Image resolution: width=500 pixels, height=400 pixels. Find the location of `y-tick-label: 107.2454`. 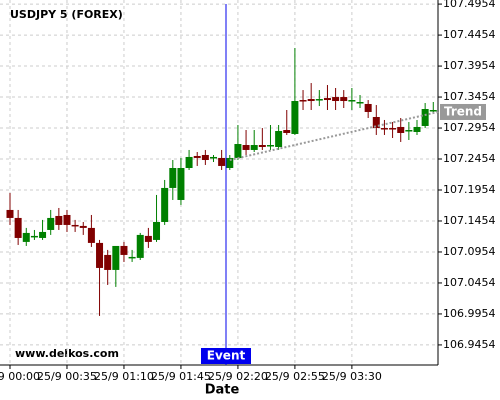

y-tick-label: 107.2454 is located at coordinates (469, 158).